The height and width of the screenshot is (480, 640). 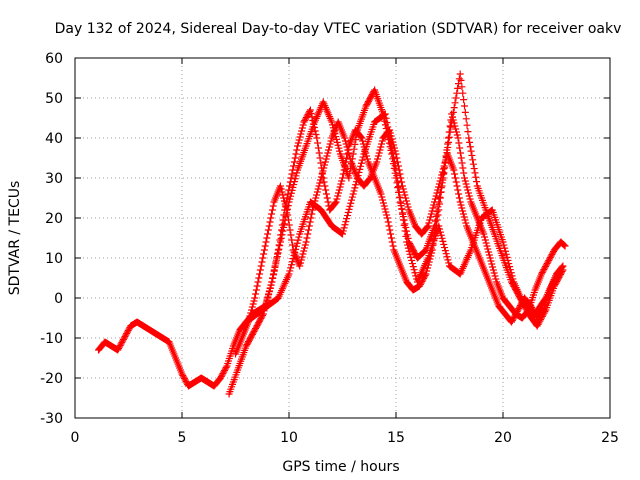 I want to click on y-tick-label: -10, so click(x=51, y=339).